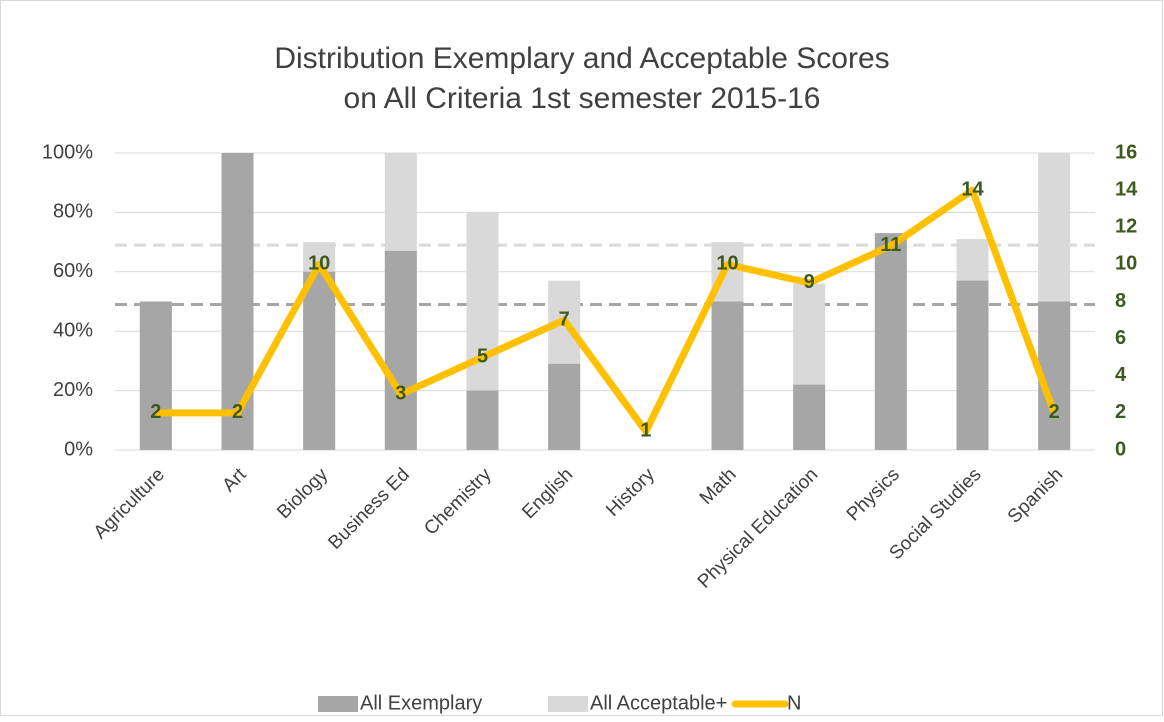 Image resolution: width=1164 pixels, height=722 pixels. I want to click on data-label: 9, so click(809, 282).